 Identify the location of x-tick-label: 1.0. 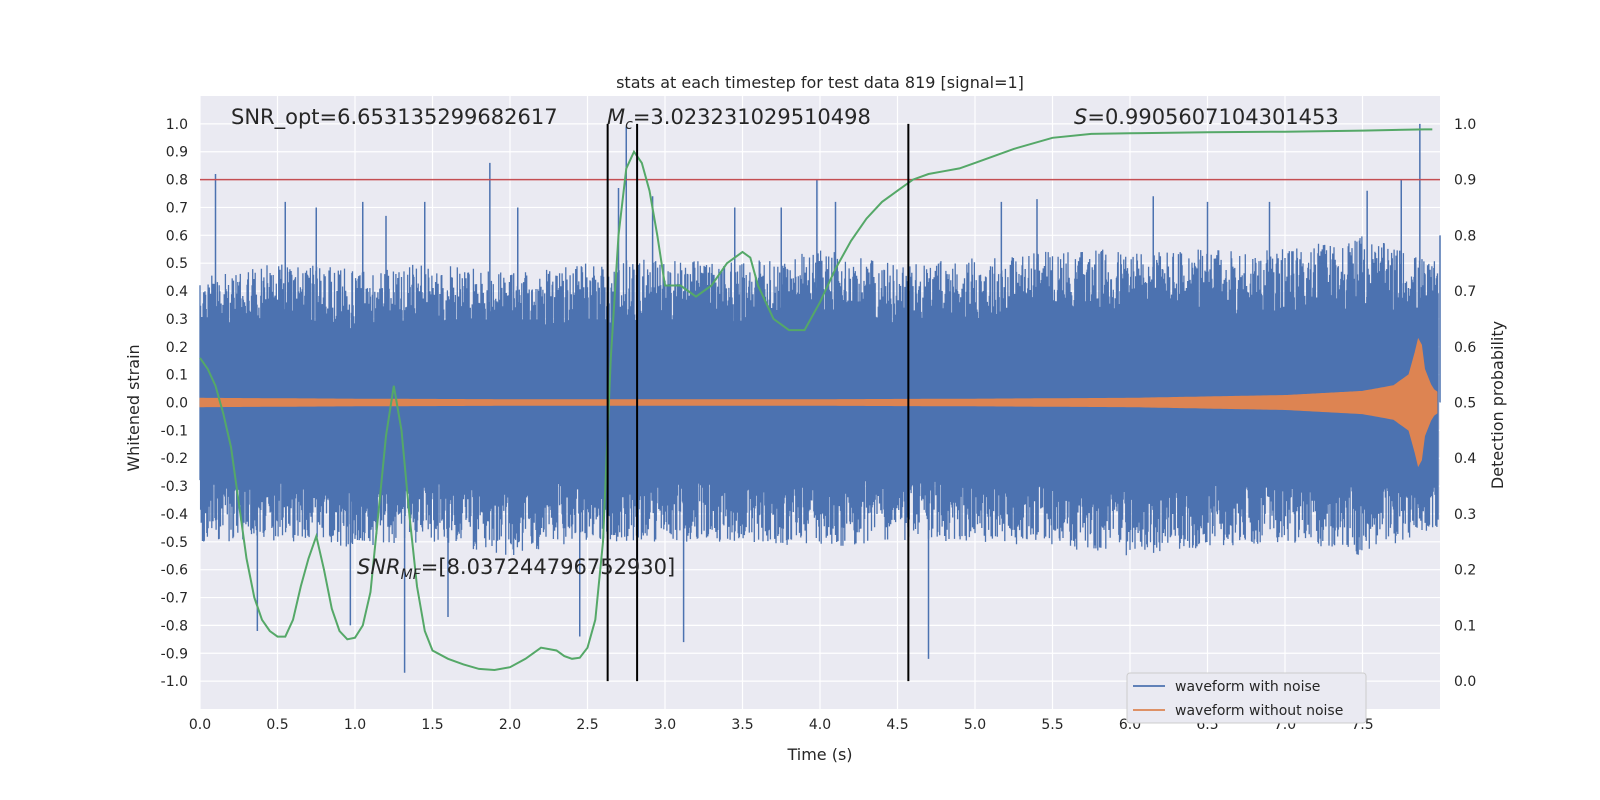
(355, 725).